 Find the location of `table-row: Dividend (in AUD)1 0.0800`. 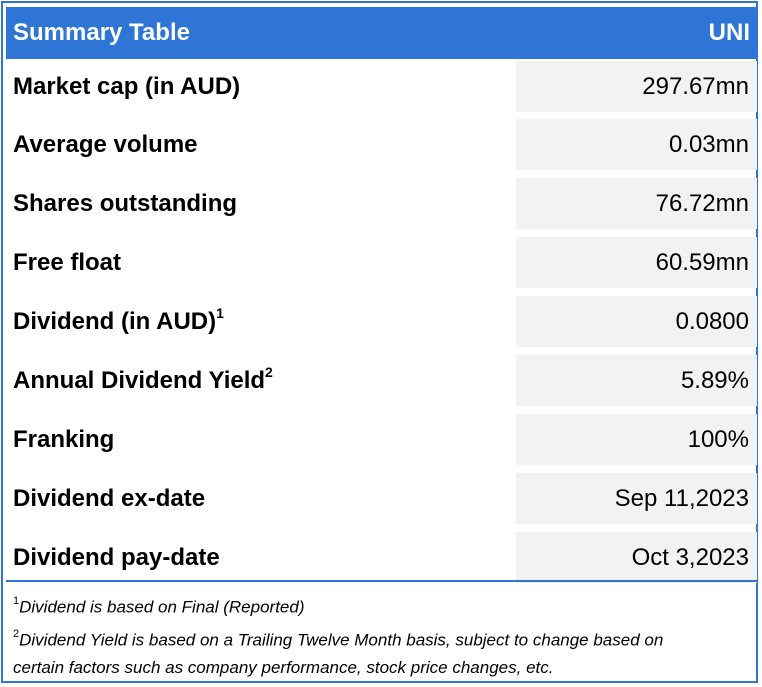

table-row: Dividend (in AUD)1 0.0800 is located at coordinates (381, 321).